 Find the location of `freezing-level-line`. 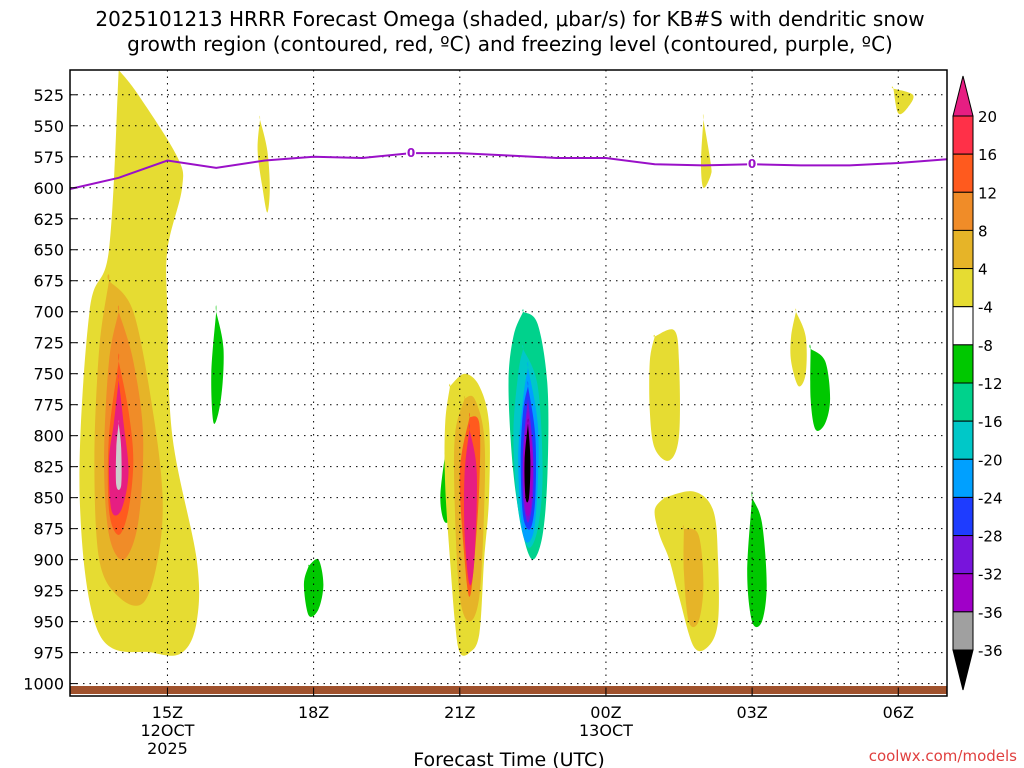

freezing-level-line is located at coordinates (508, 171).